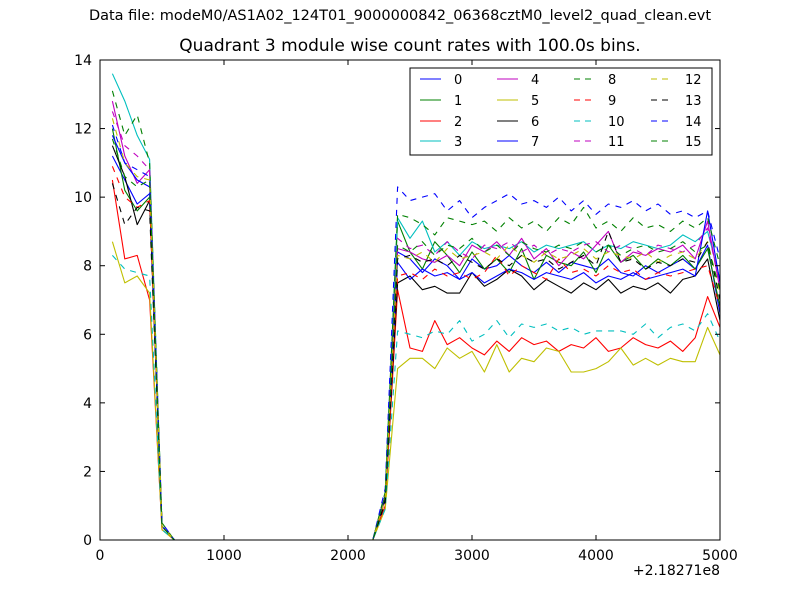  I want to click on legend-label-9: 9, so click(612, 101).